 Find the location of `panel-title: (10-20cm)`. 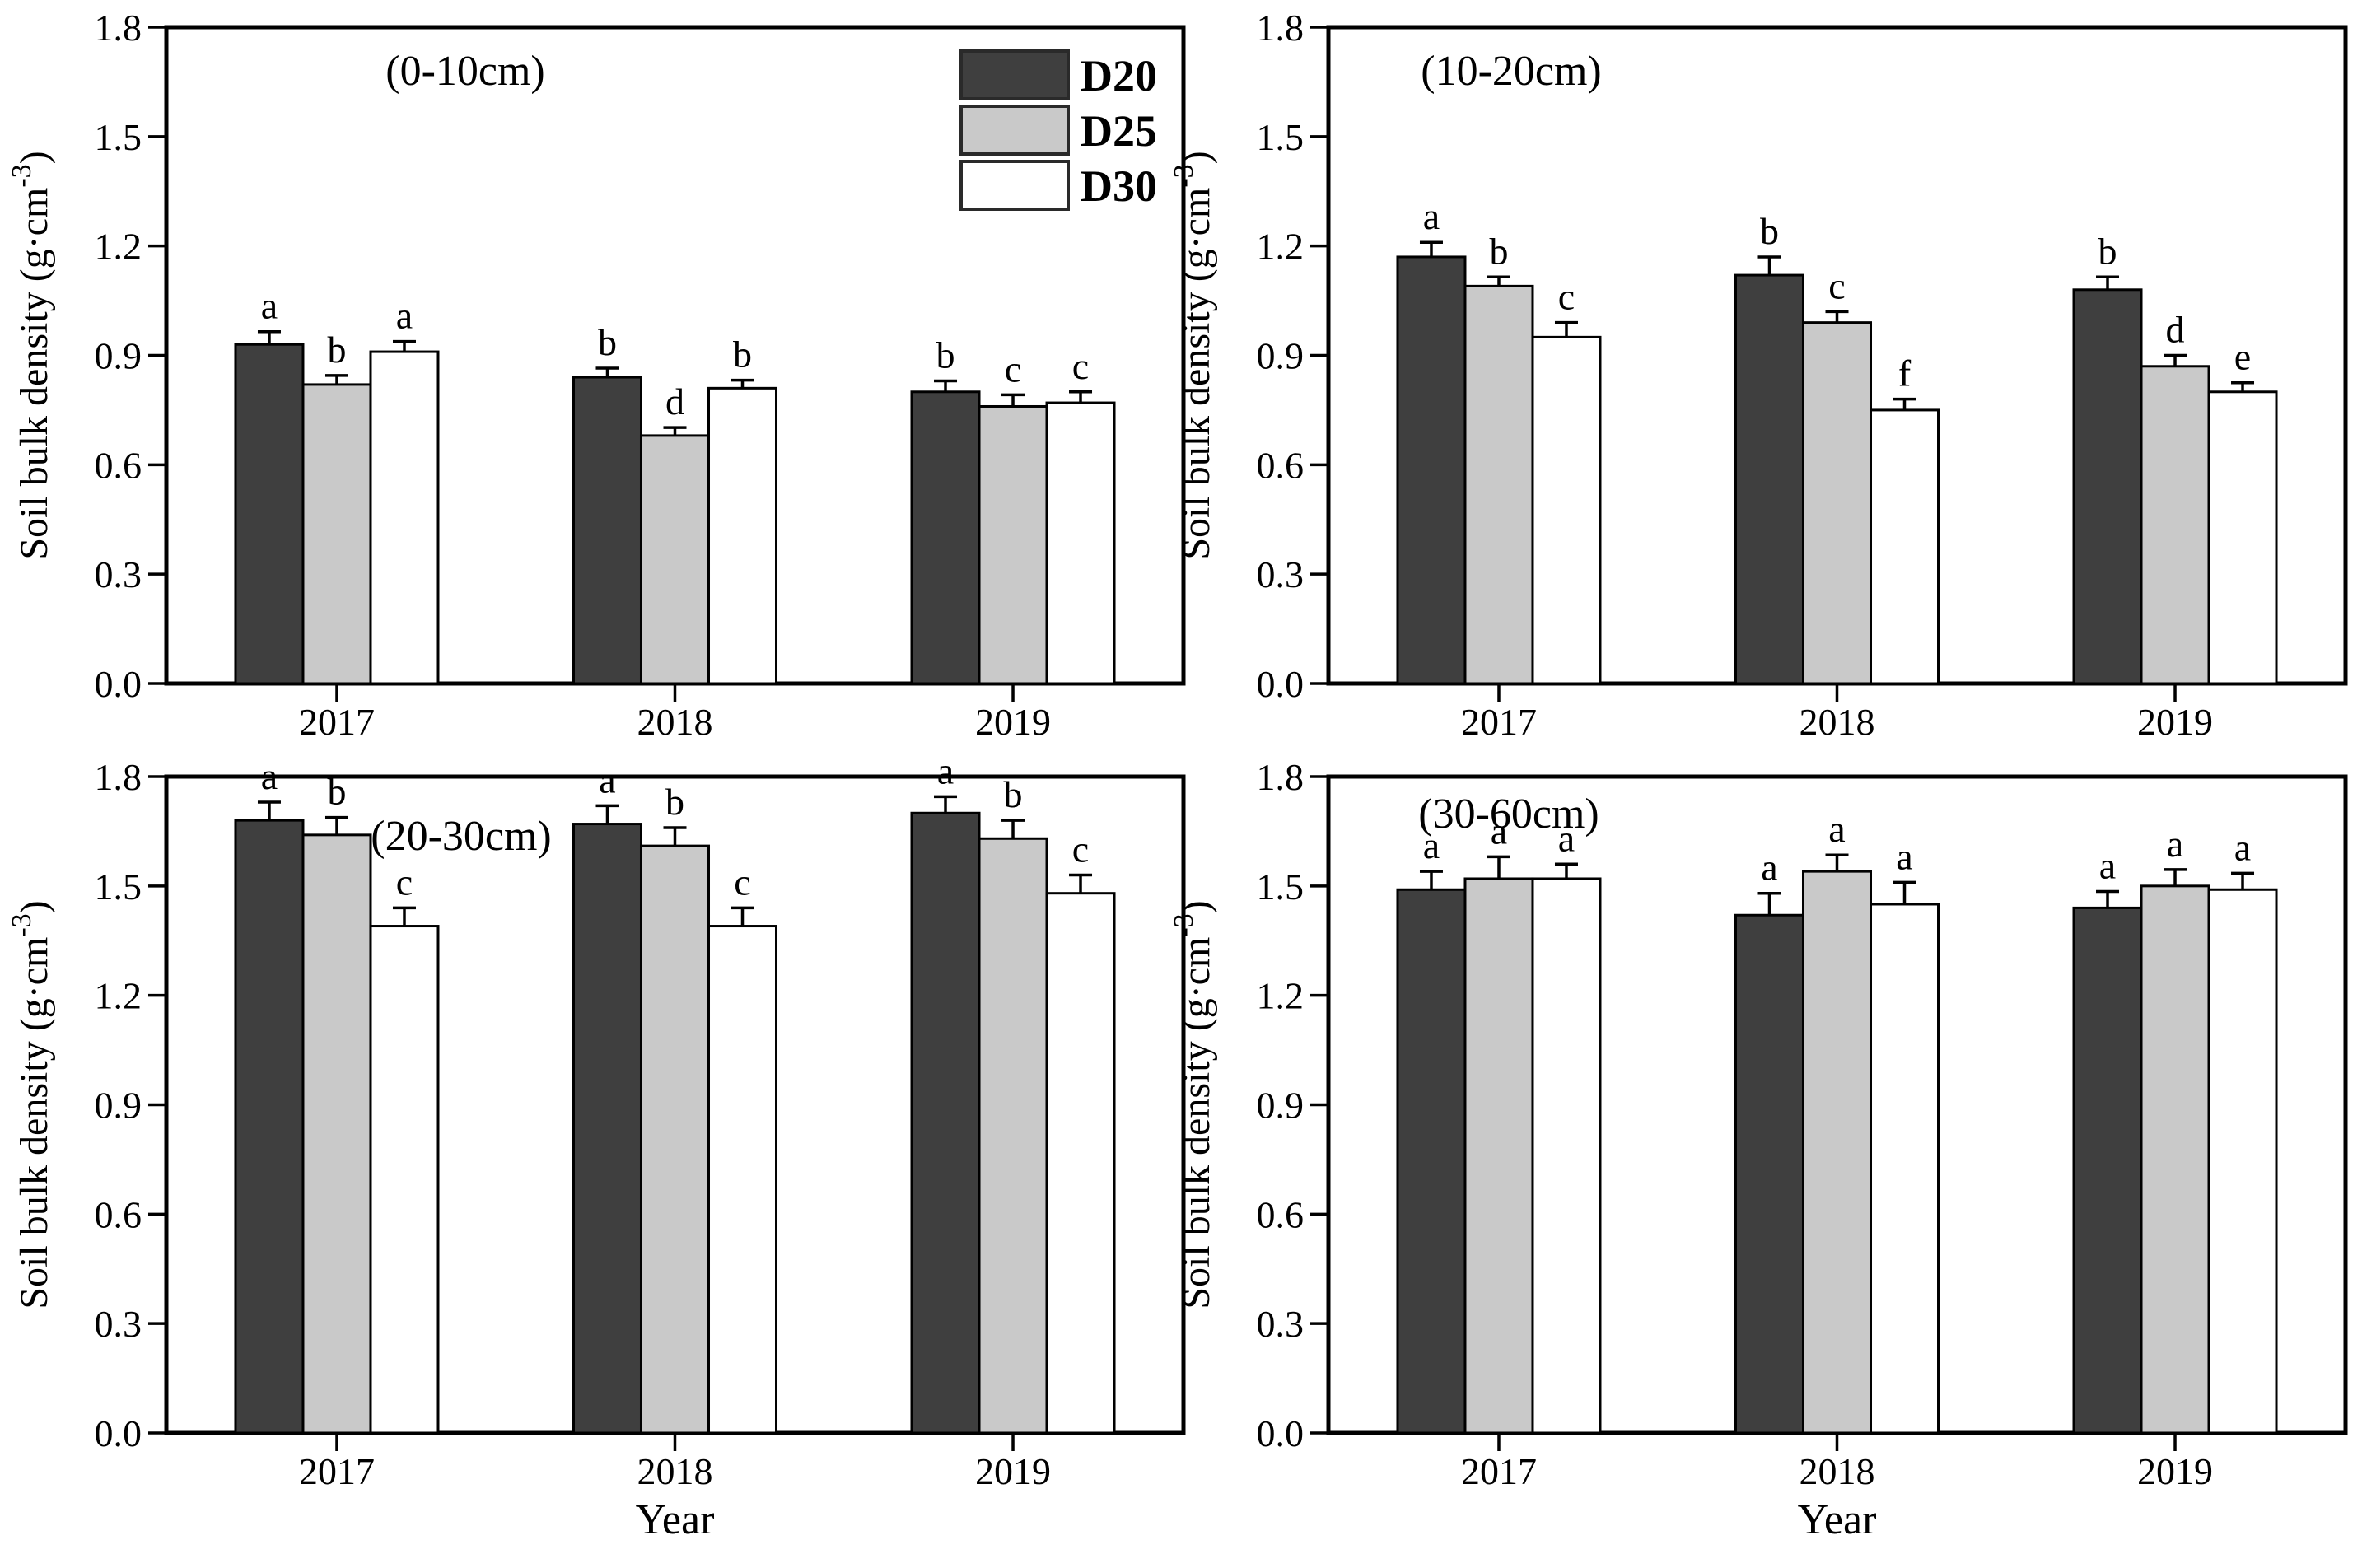

panel-title: (10-20cm) is located at coordinates (1511, 71).